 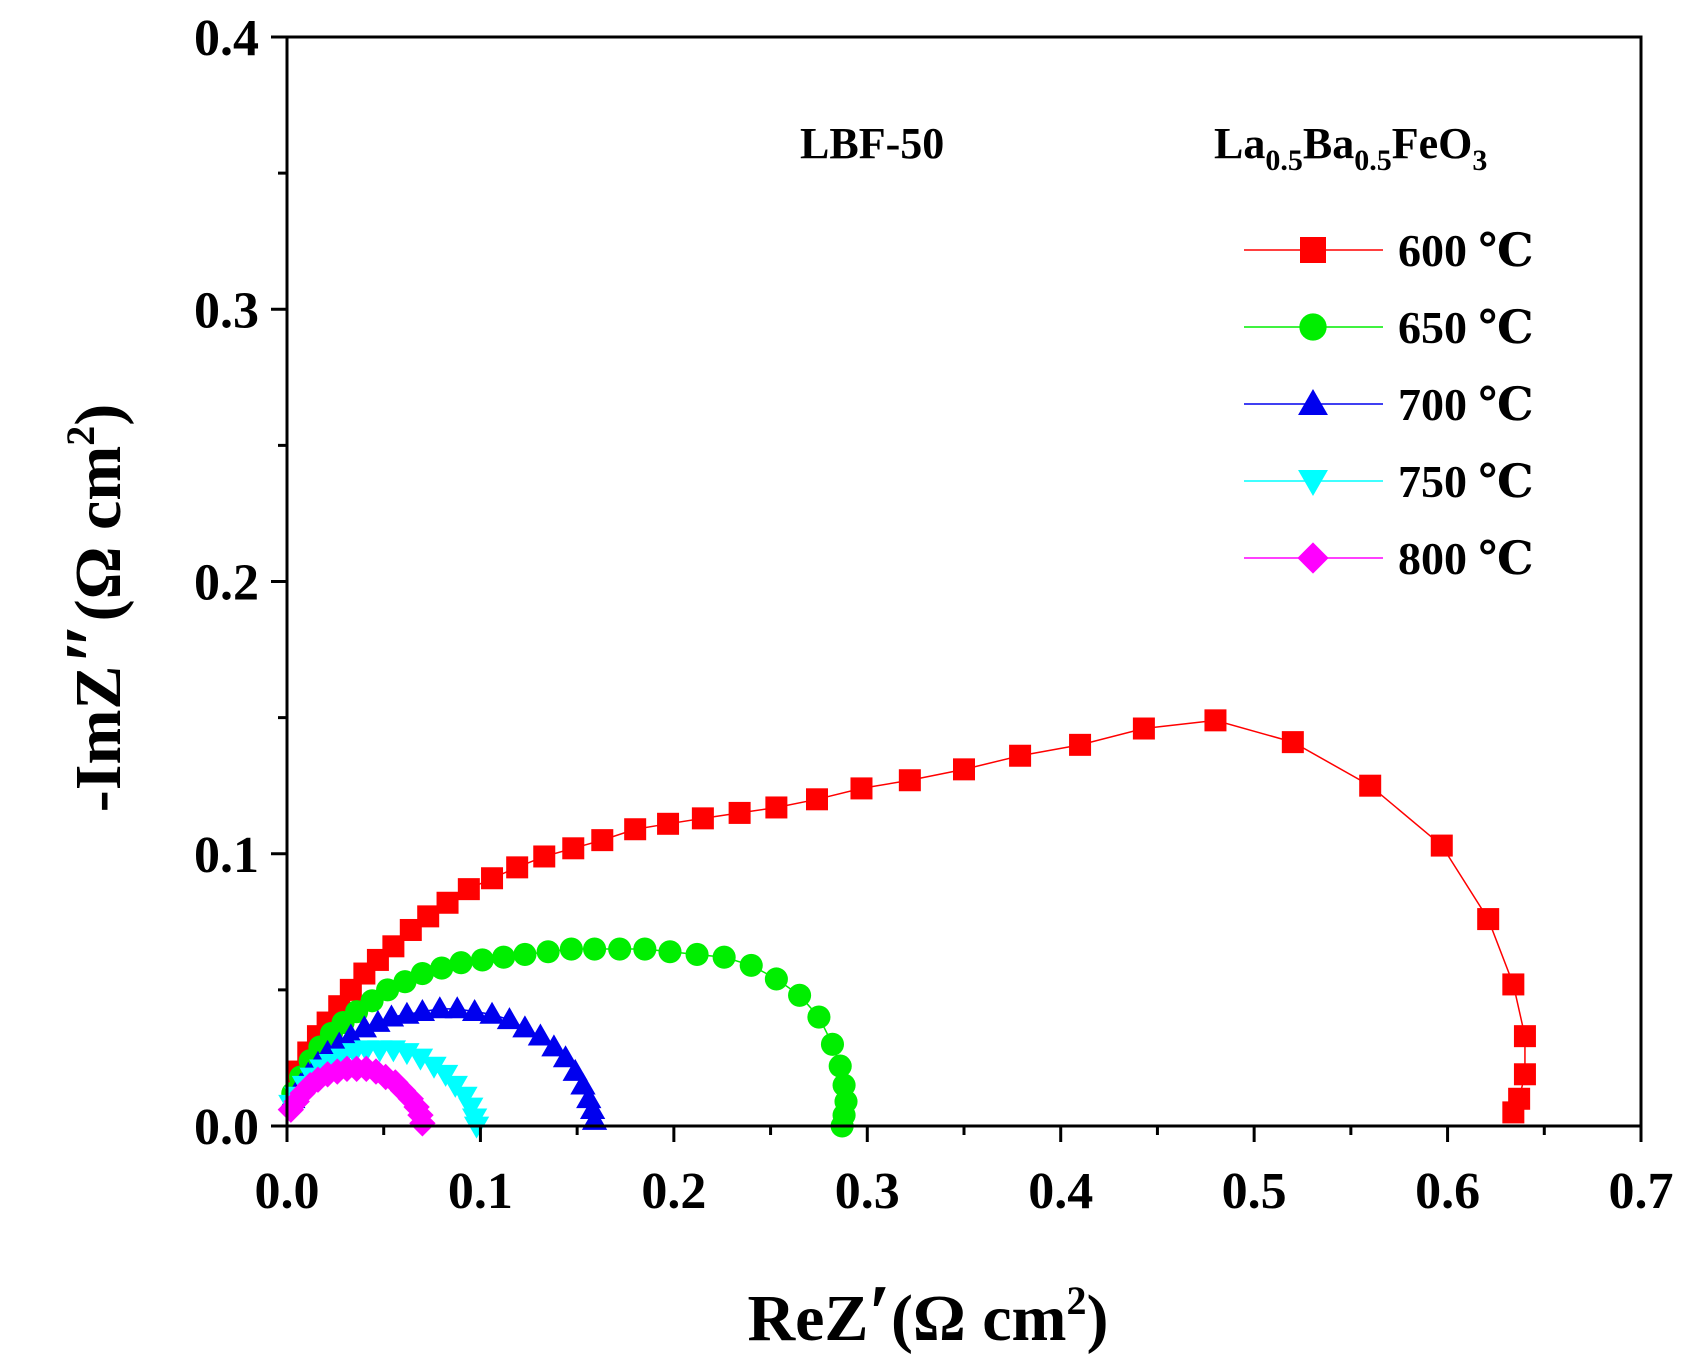 I want to click on legend-label: 650 ℃, so click(x=1466, y=327).